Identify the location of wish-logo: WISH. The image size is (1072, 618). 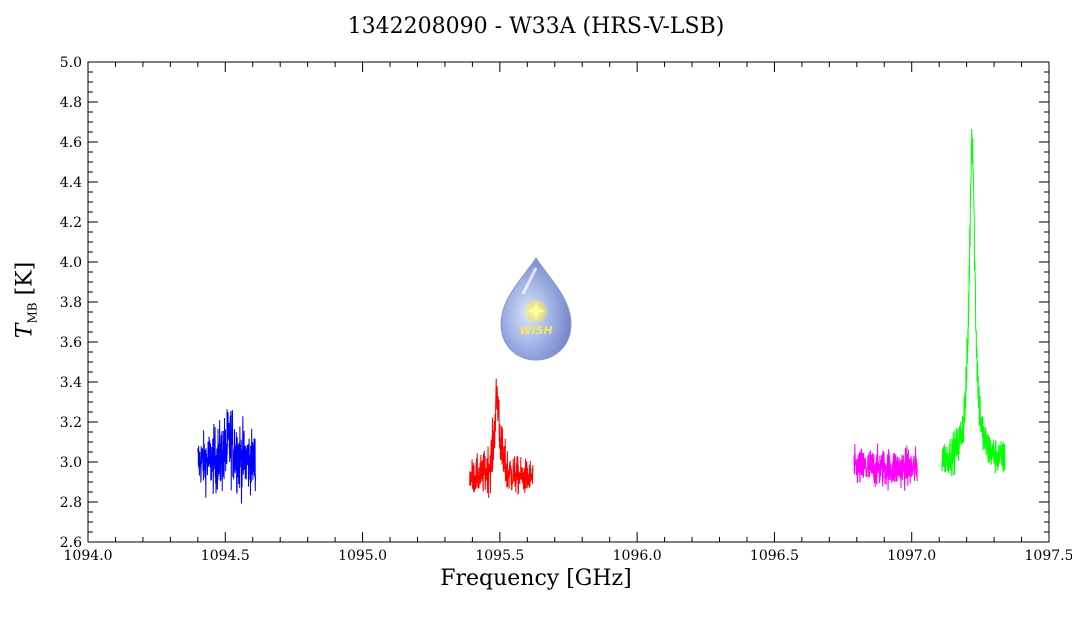
(536, 309).